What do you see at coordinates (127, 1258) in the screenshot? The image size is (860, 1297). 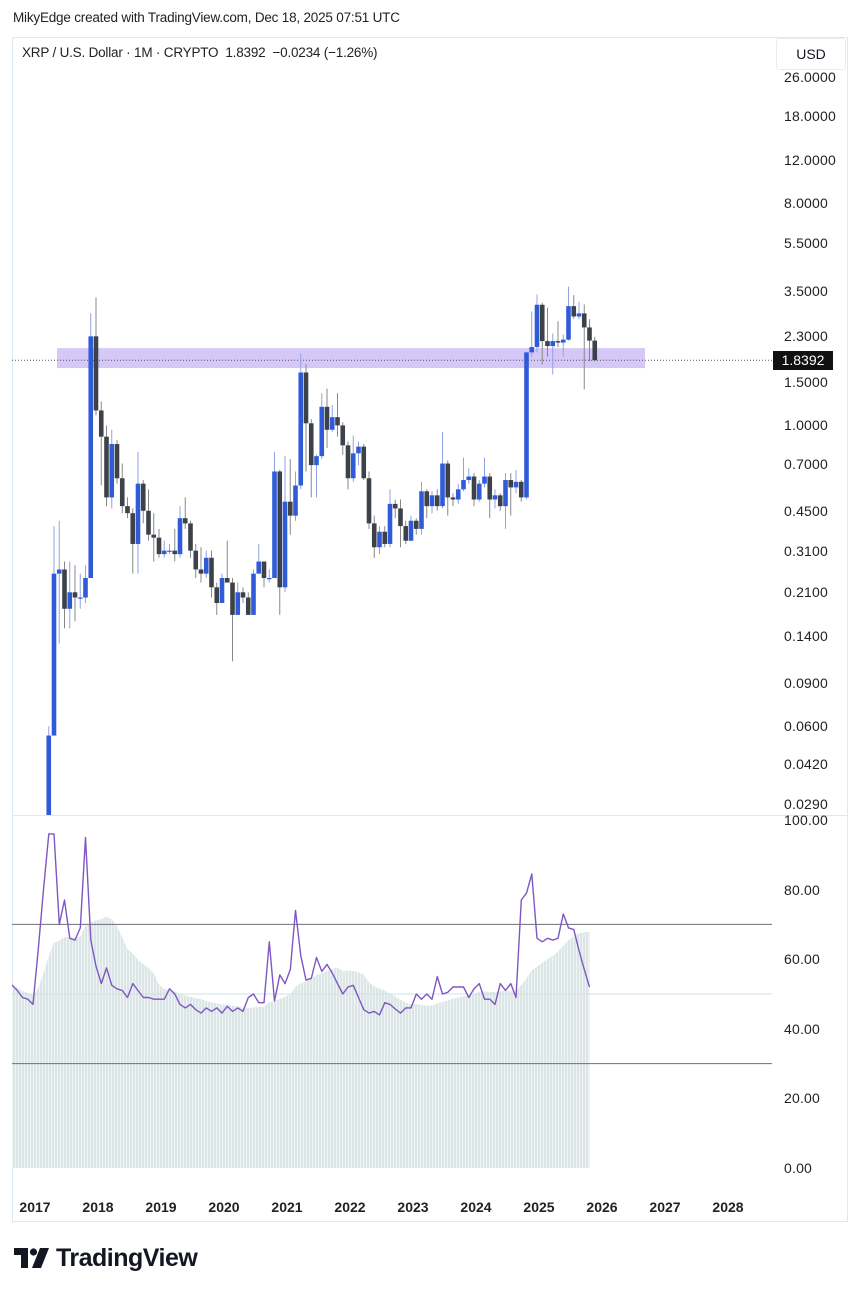 I see `tradingview-logo-text: TradingView` at bounding box center [127, 1258].